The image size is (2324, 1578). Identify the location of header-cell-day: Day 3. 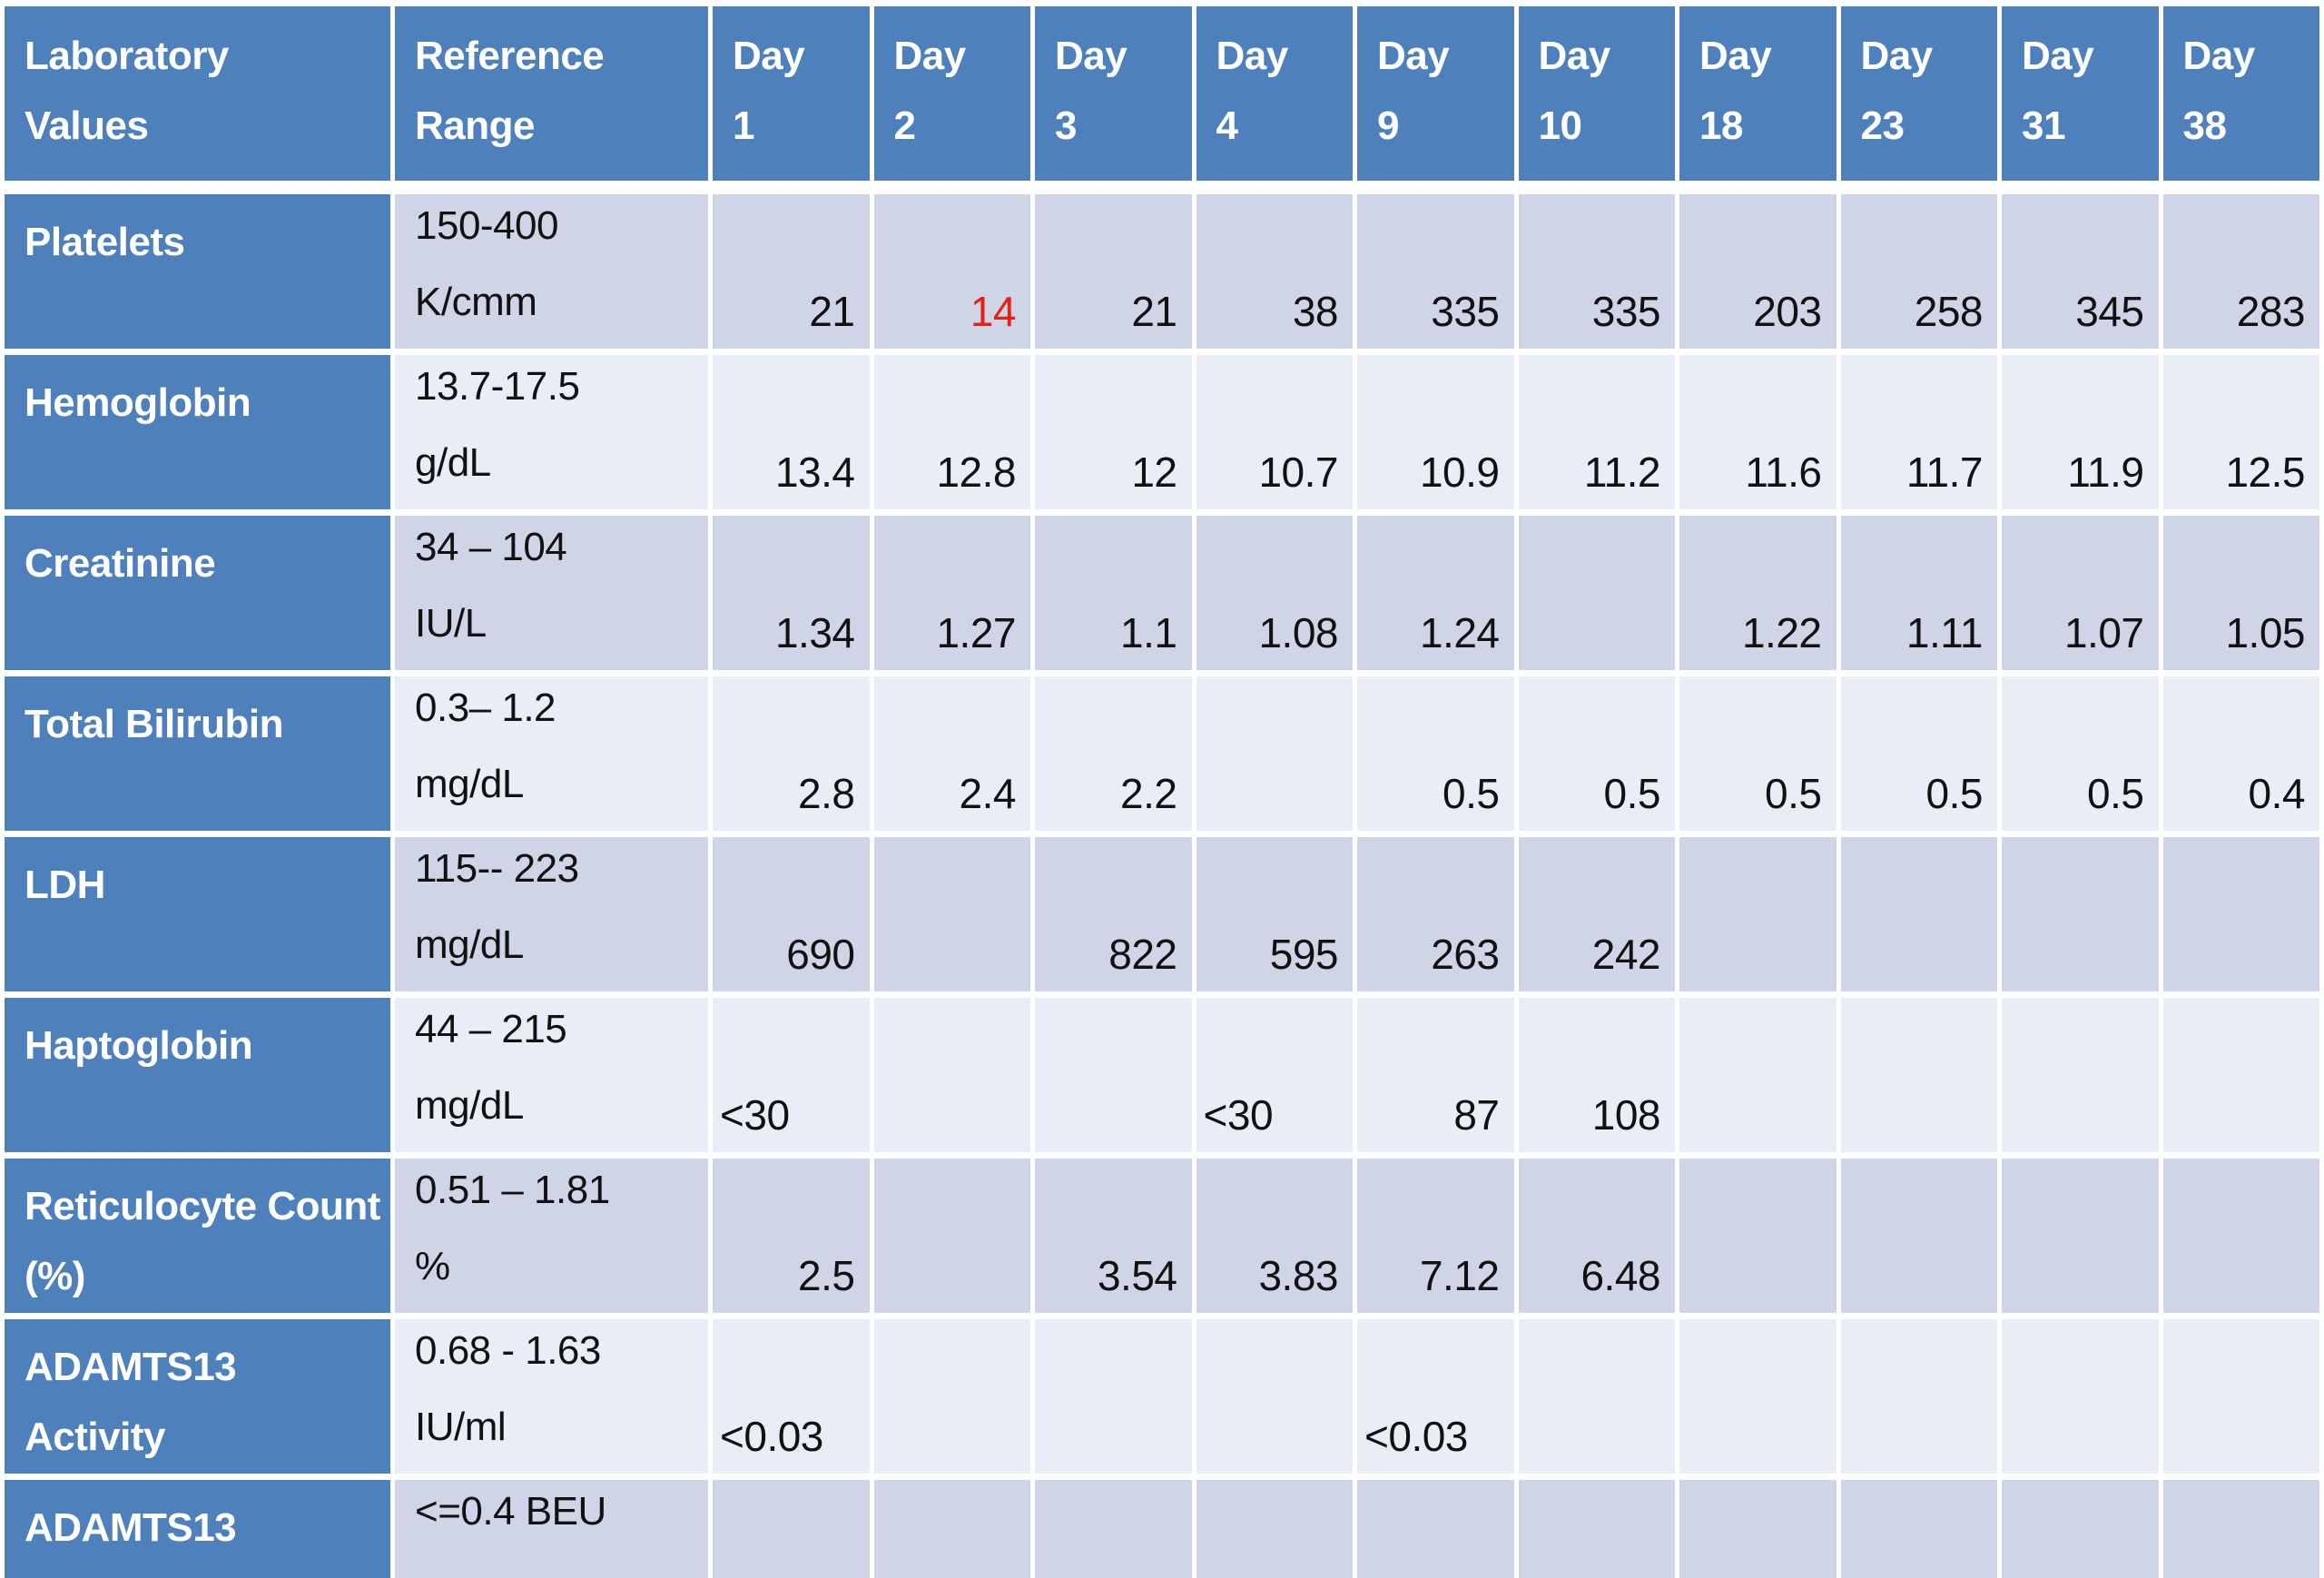
(1113, 97).